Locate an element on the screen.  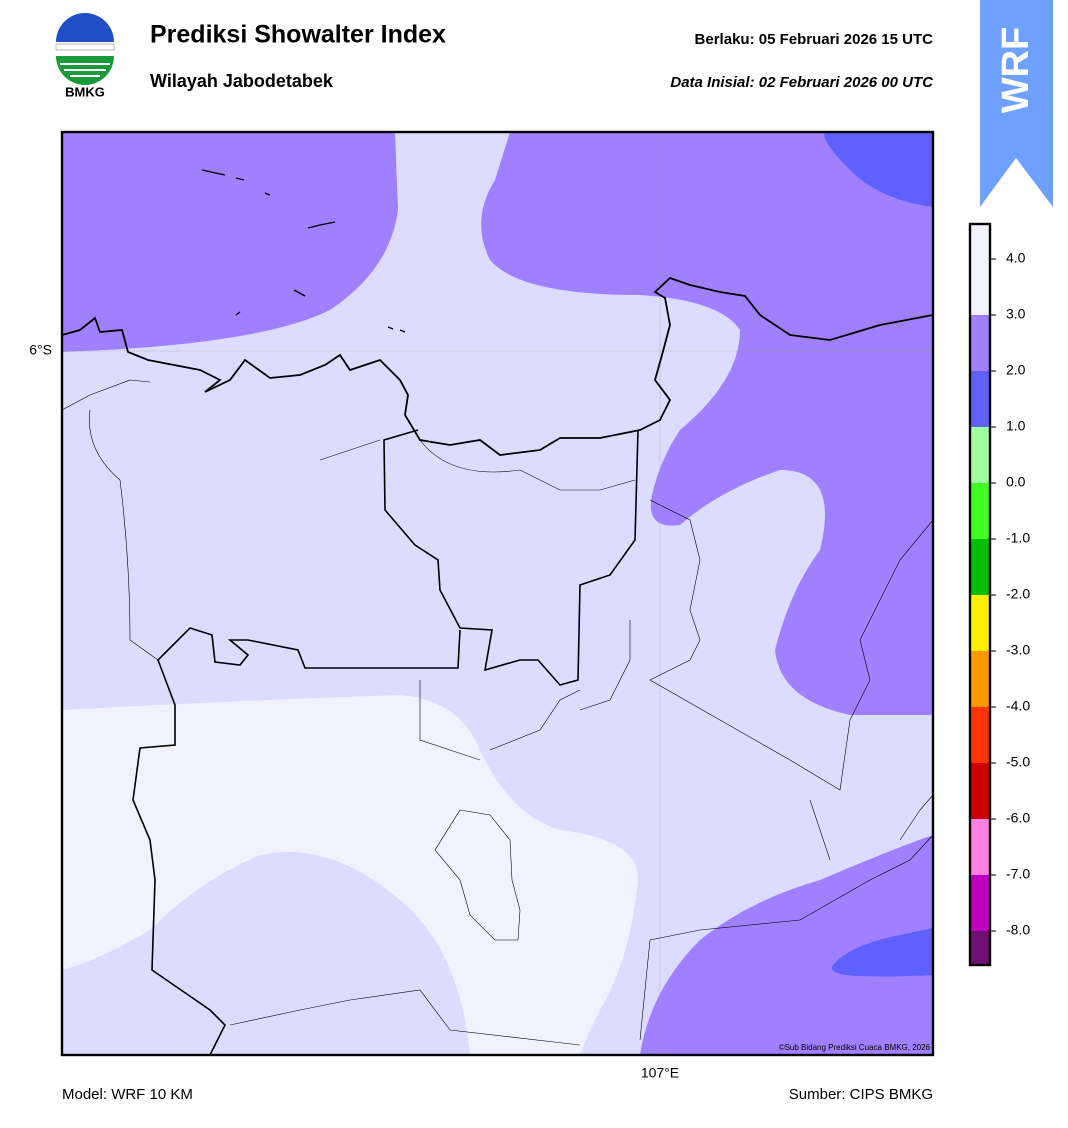
footer-source: Sumber: CIPS BMKG is located at coordinates (861, 1094).